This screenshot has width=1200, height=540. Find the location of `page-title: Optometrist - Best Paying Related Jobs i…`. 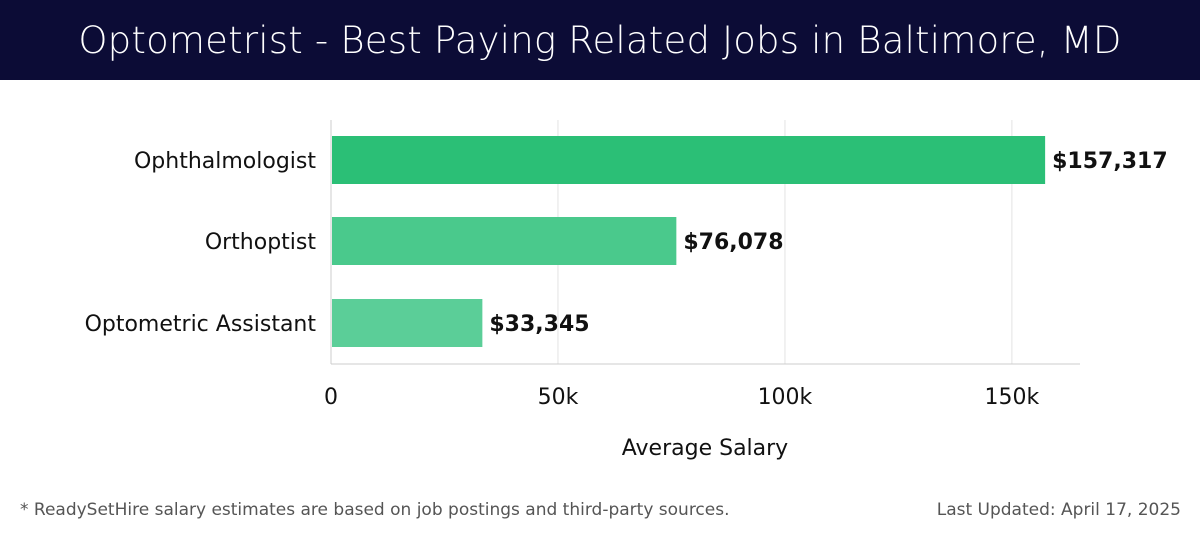

page-title: Optometrist - Best Paying Related Jobs i… is located at coordinates (600, 40).